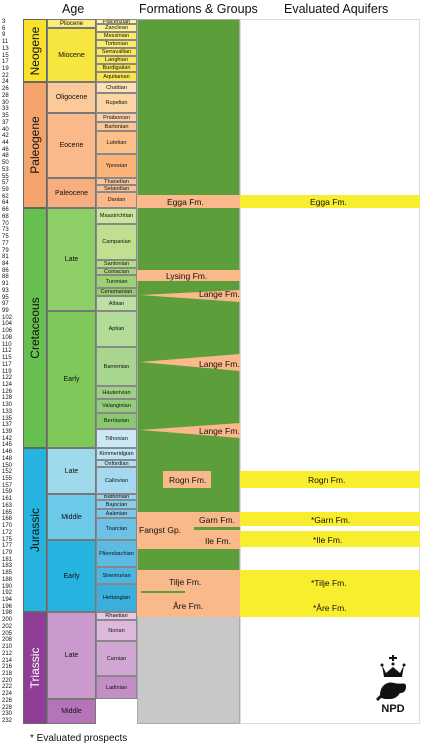  I want to click on age-tick-label: 106, so click(7, 331).